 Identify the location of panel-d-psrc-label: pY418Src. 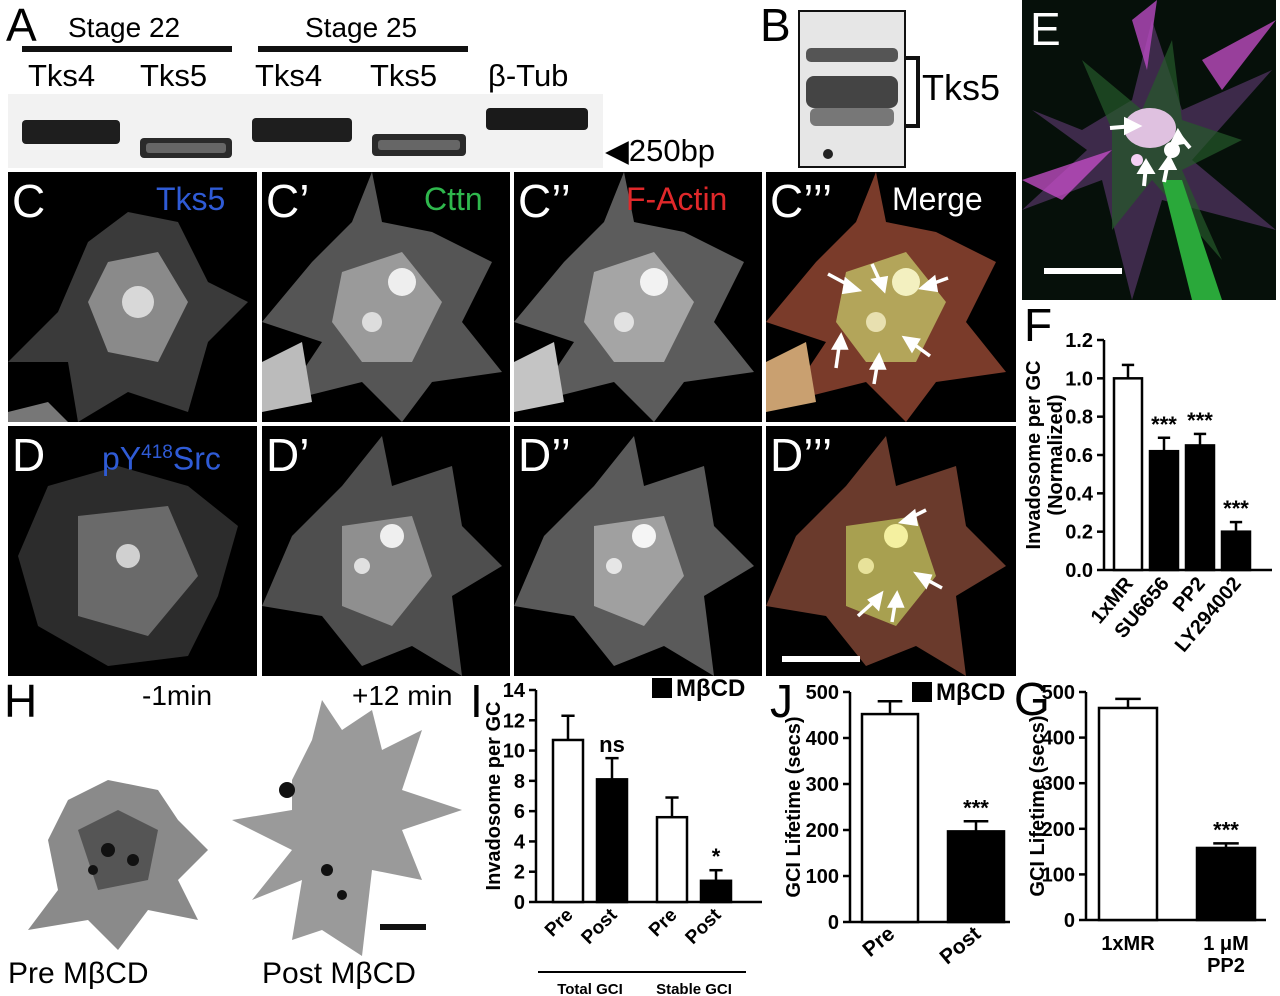
(161, 456).